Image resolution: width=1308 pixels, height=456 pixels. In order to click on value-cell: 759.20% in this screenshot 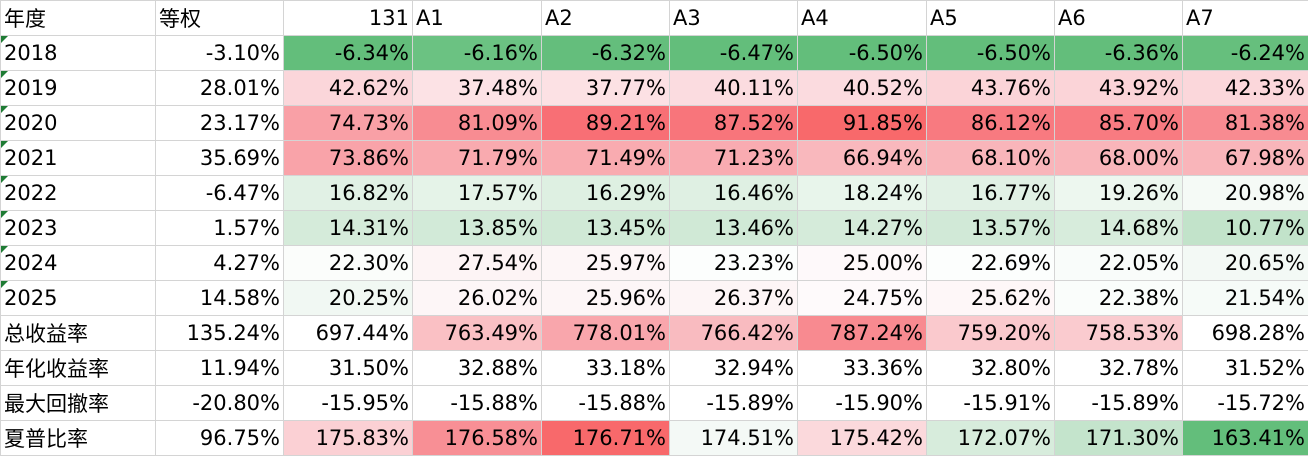, I will do `click(990, 333)`.